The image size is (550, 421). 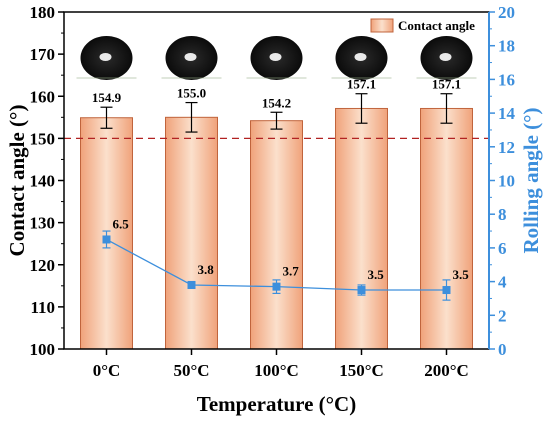 I want to click on rolling-line-layer, so click(x=276, y=265).